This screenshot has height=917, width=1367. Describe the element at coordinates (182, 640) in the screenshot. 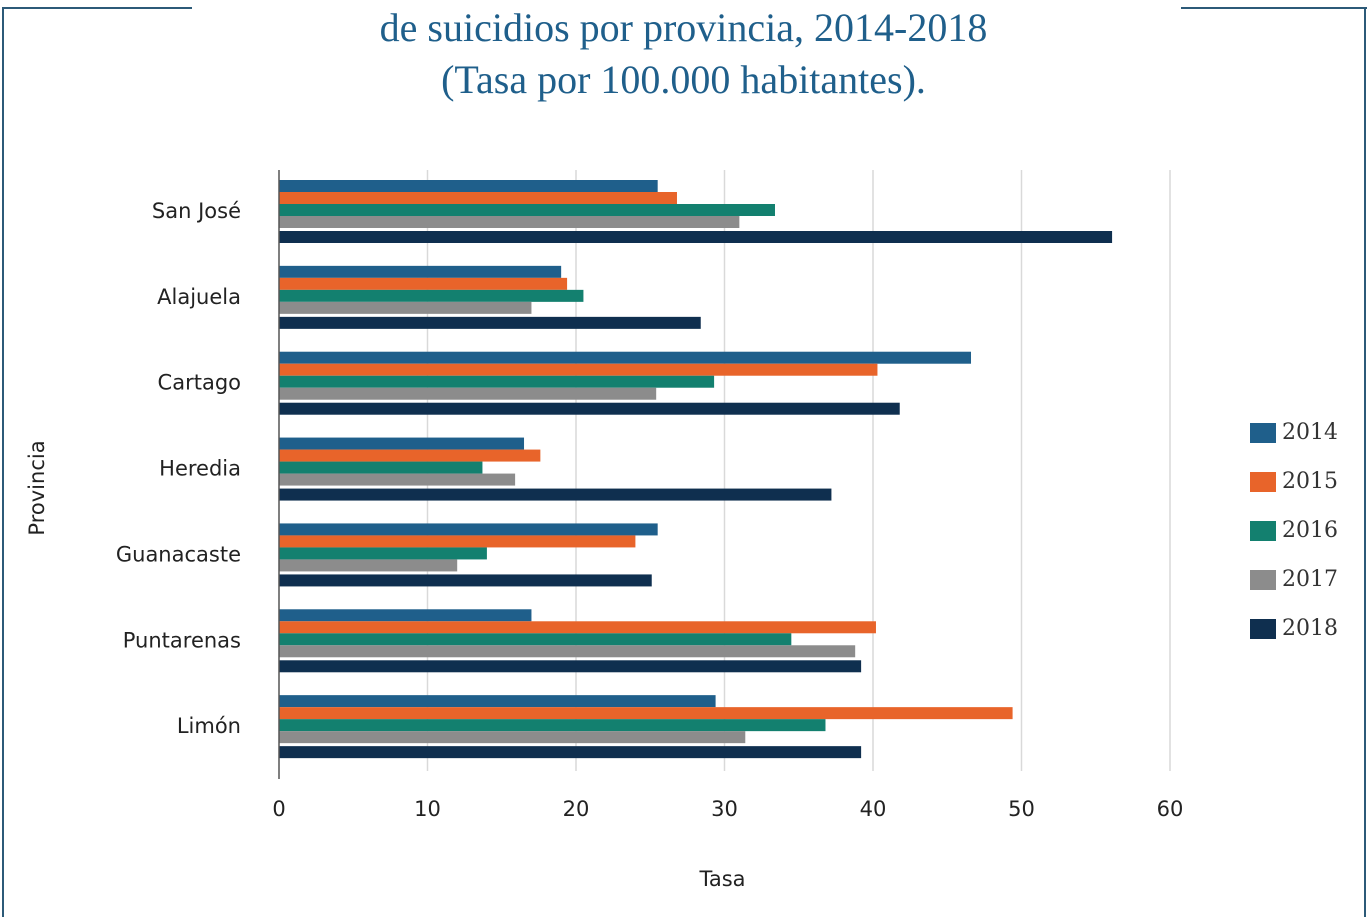

I see `y-category-label: Puntarenas` at that location.